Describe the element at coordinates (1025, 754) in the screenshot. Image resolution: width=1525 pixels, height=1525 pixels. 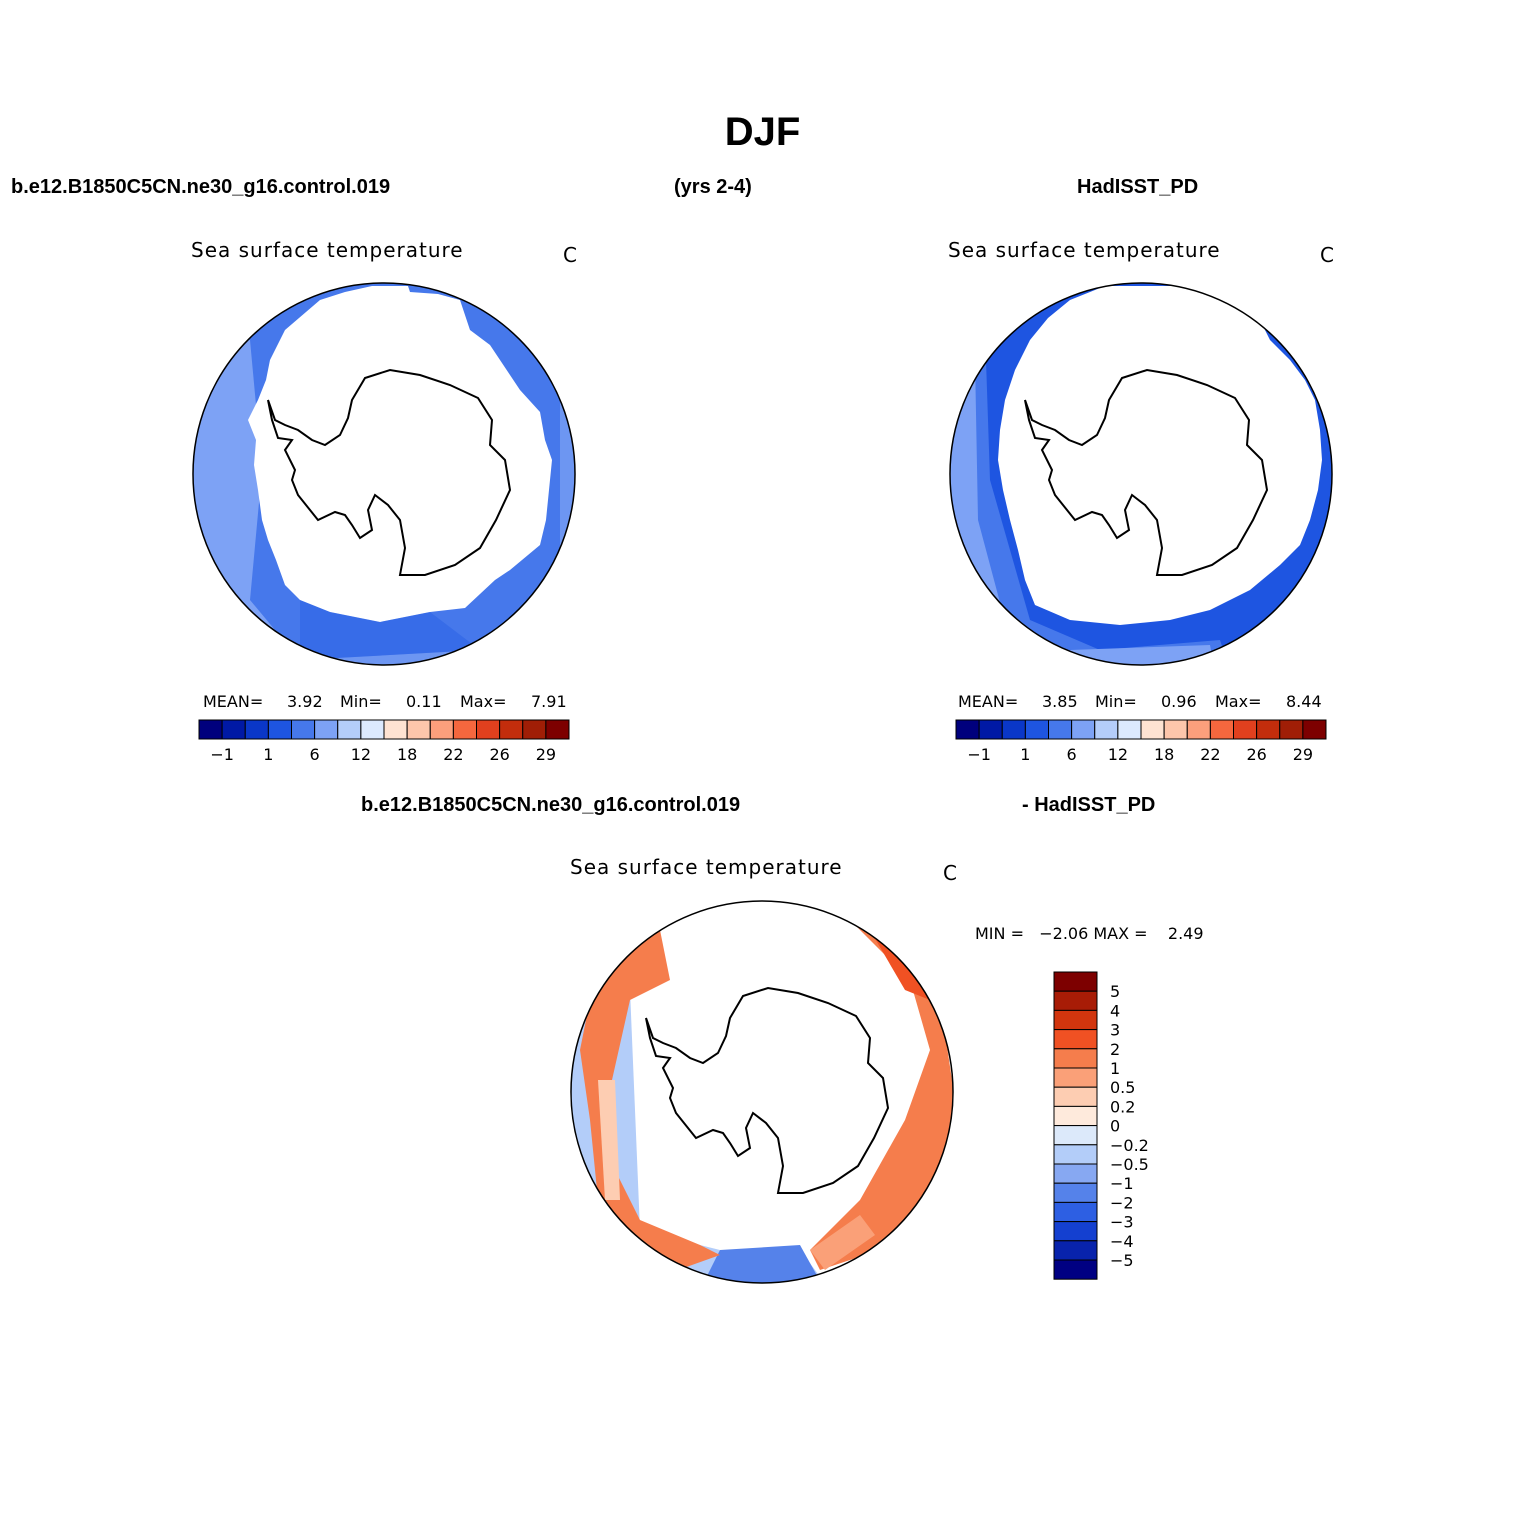
I see `obs-colorbar-tick-label: 1` at that location.